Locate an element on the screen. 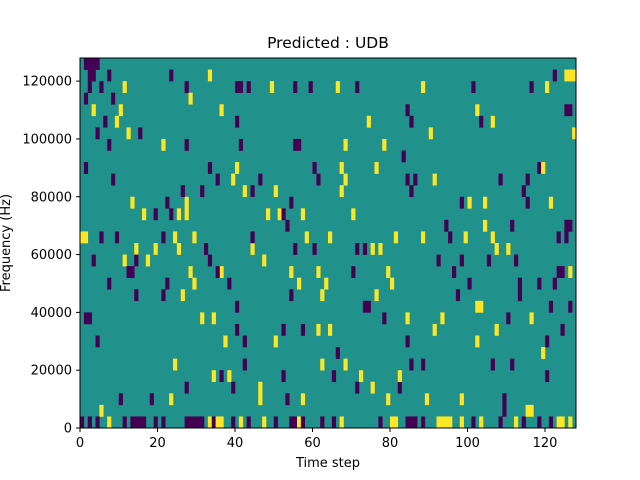 The width and height of the screenshot is (640, 480). chart-title: Predicted : UDB is located at coordinates (328, 43).